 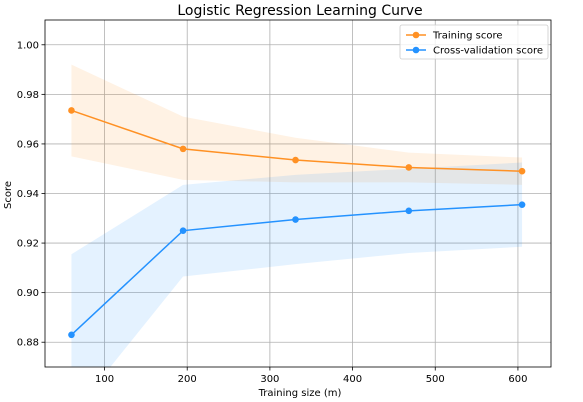 I want to click on x-tick-label: 400, so click(x=352, y=379).